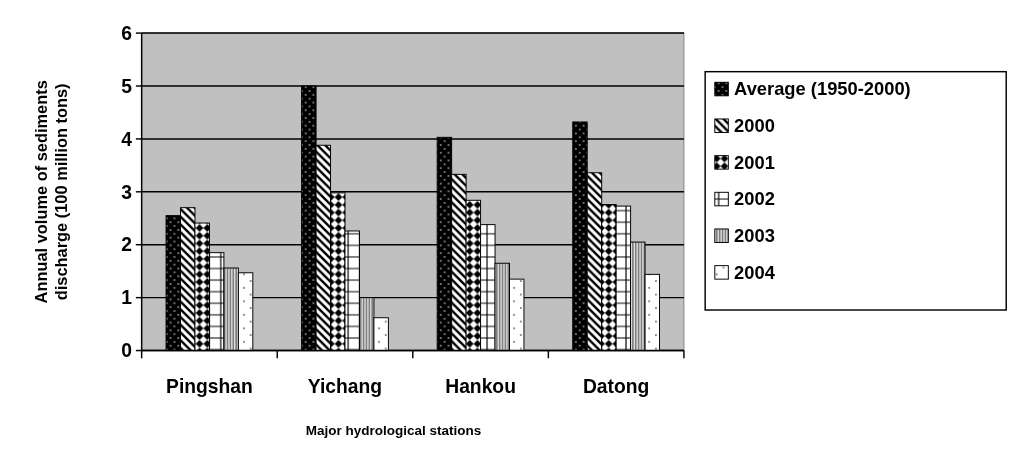 This screenshot has width=1034, height=456. I want to click on y-tick-label: 4, so click(127, 139).